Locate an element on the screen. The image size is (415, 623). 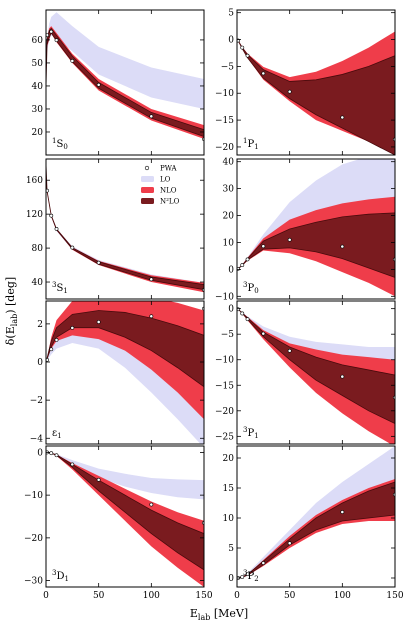
panel-label-sup-3P0: 3 is located at coordinates (245, 285).